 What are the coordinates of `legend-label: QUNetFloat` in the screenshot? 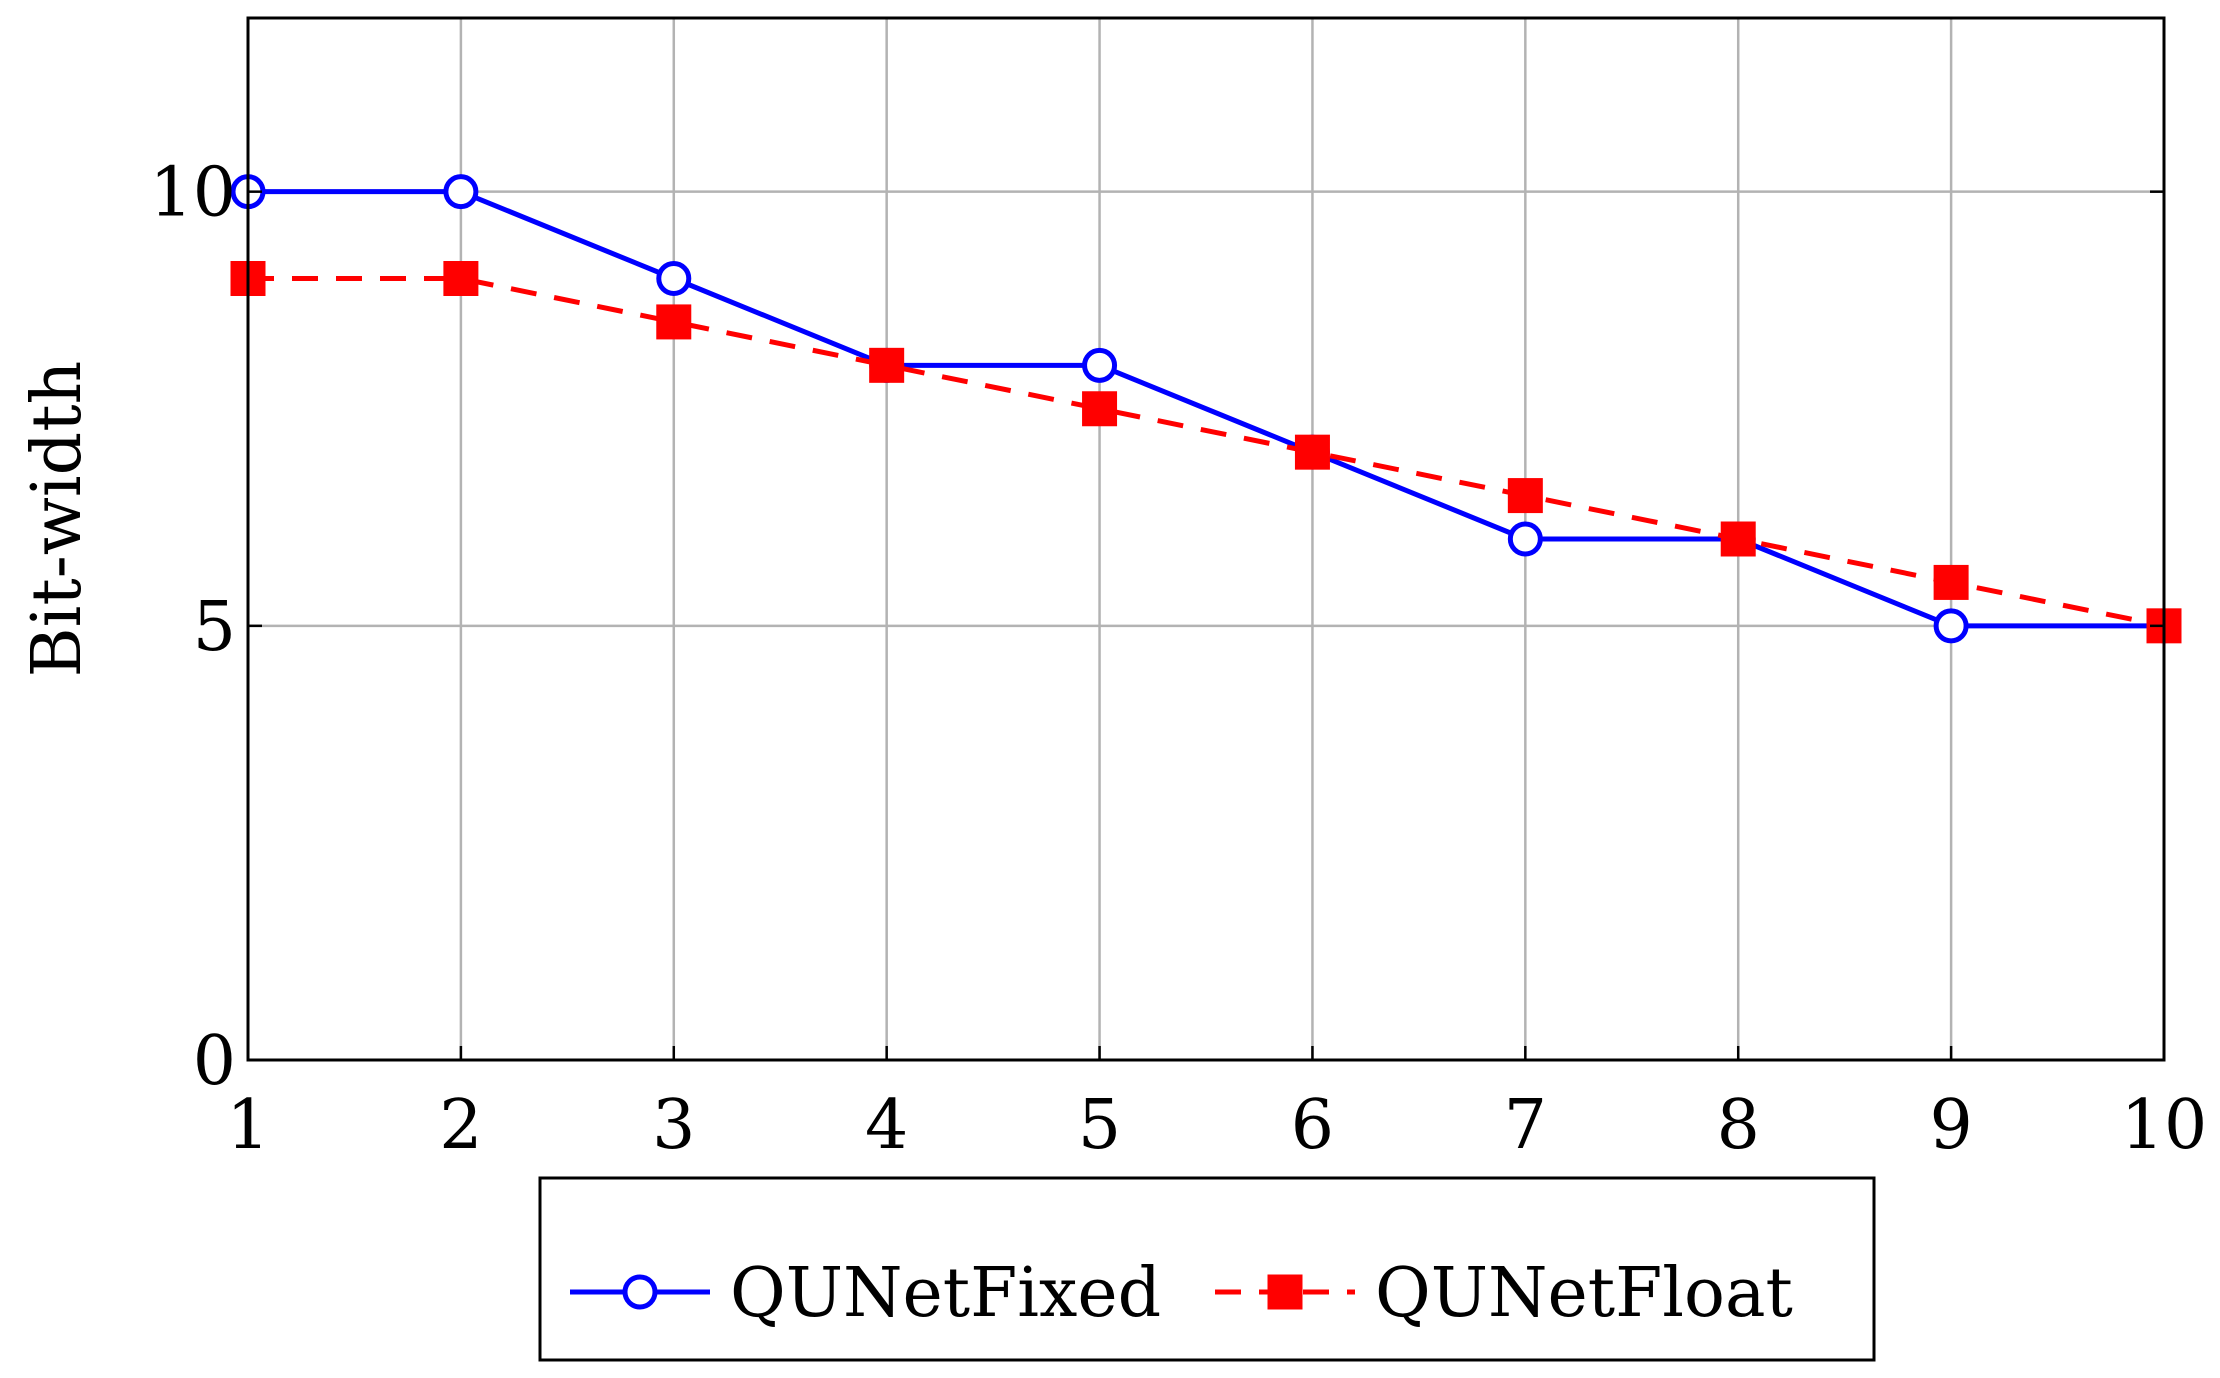 It's located at (1584, 1293).